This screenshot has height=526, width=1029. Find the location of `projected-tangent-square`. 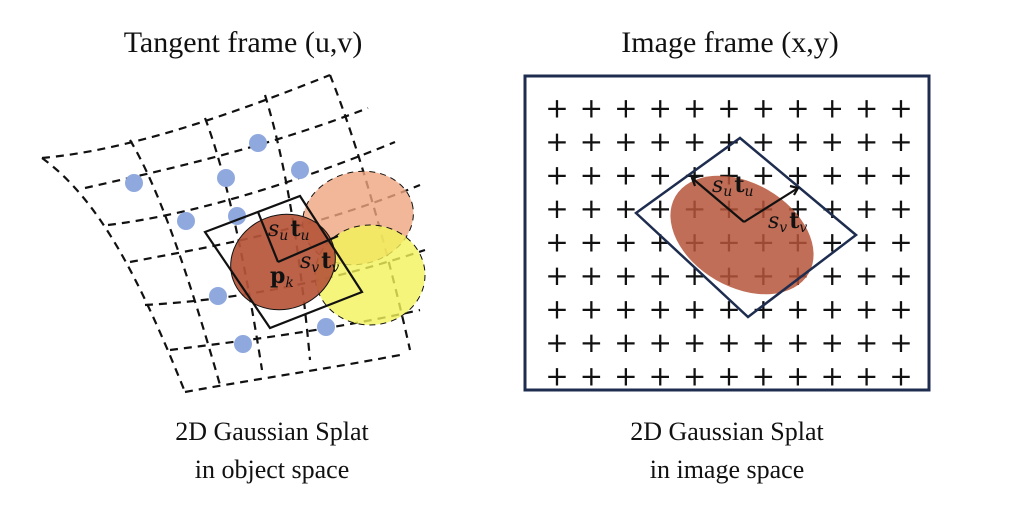

projected-tangent-square is located at coordinates (746, 227).